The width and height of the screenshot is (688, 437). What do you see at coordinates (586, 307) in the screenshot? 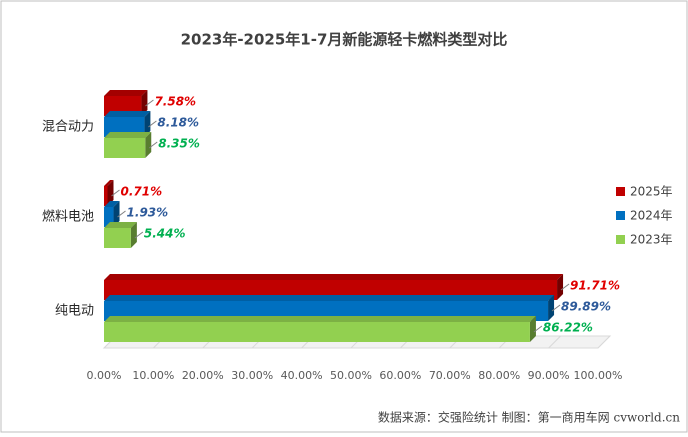
I see `data-label: 89.89%` at bounding box center [586, 307].